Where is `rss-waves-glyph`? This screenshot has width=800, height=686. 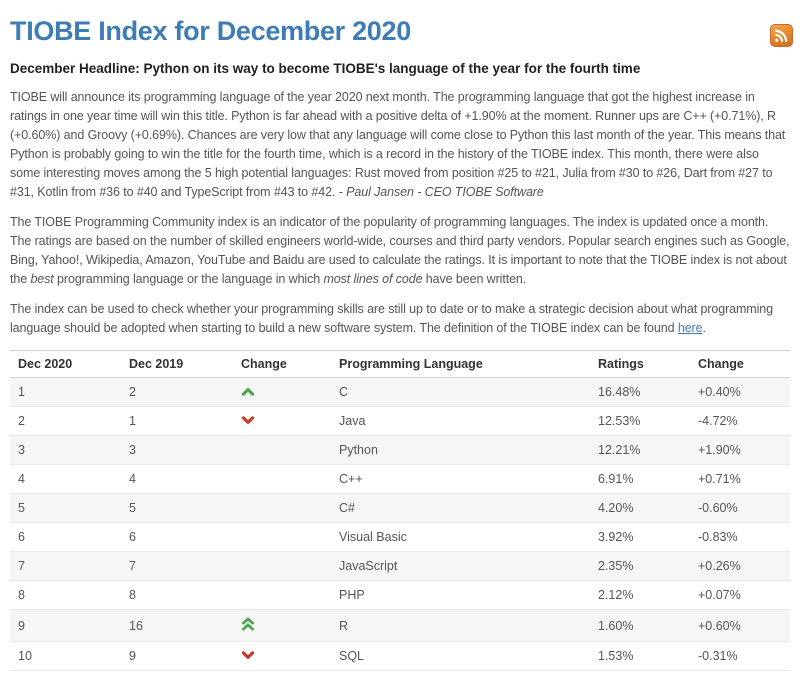
rss-waves-glyph is located at coordinates (781, 35).